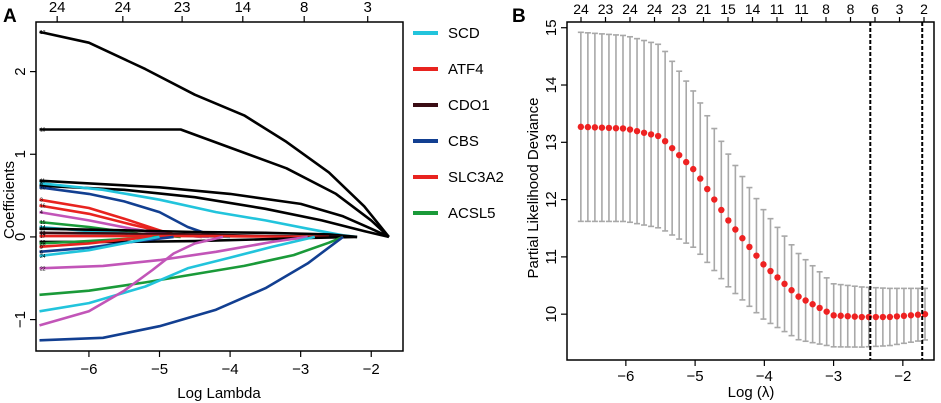 Image resolution: width=941 pixels, height=403 pixels. Describe the element at coordinates (777, 9) in the screenshot. I see `top-tick-label: 11` at that location.